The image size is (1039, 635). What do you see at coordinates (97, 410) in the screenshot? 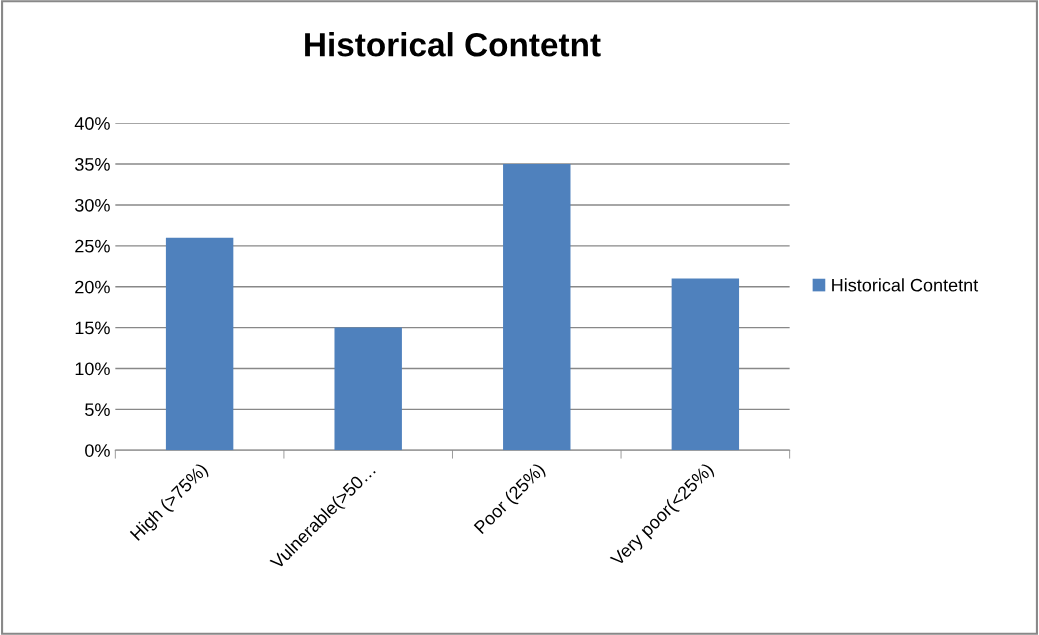
I see `y-tick-label: 5%` at bounding box center [97, 410].